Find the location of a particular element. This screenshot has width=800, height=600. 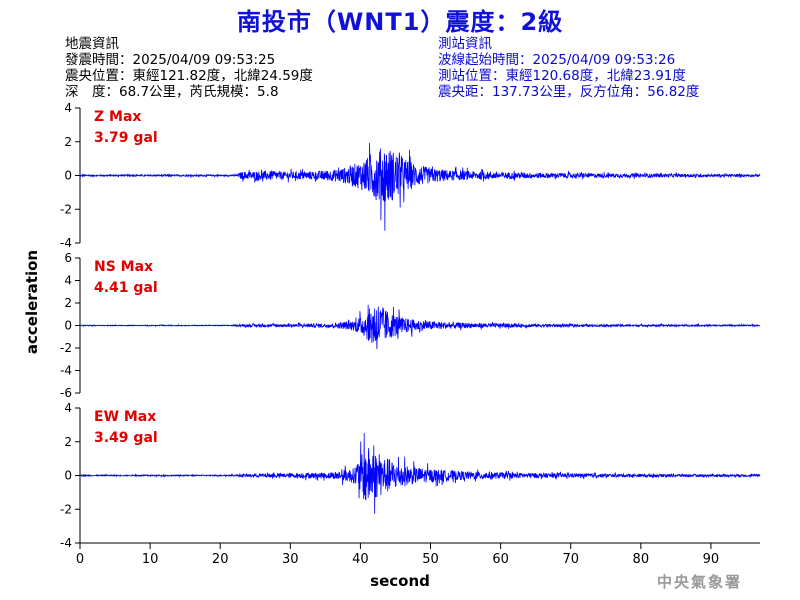

y-tick-label: -6 is located at coordinates (66, 393).